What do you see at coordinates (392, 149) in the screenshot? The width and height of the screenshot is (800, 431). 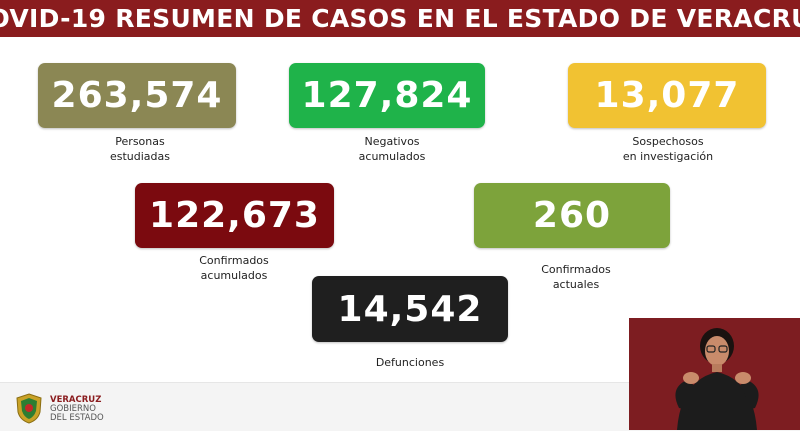 I see `stat-label: Negativos acumulados` at bounding box center [392, 149].